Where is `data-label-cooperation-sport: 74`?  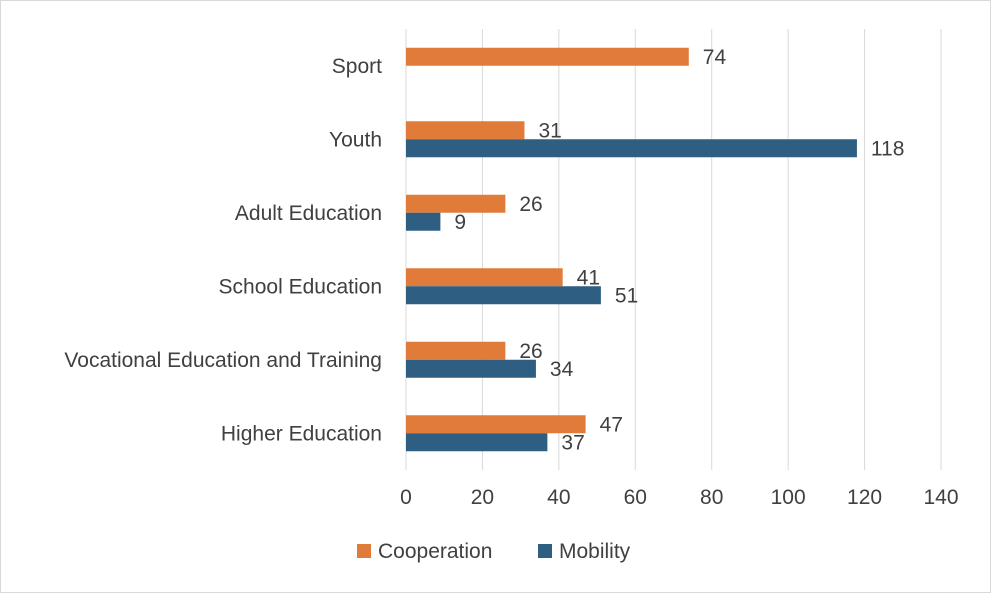
data-label-cooperation-sport: 74 is located at coordinates (715, 57).